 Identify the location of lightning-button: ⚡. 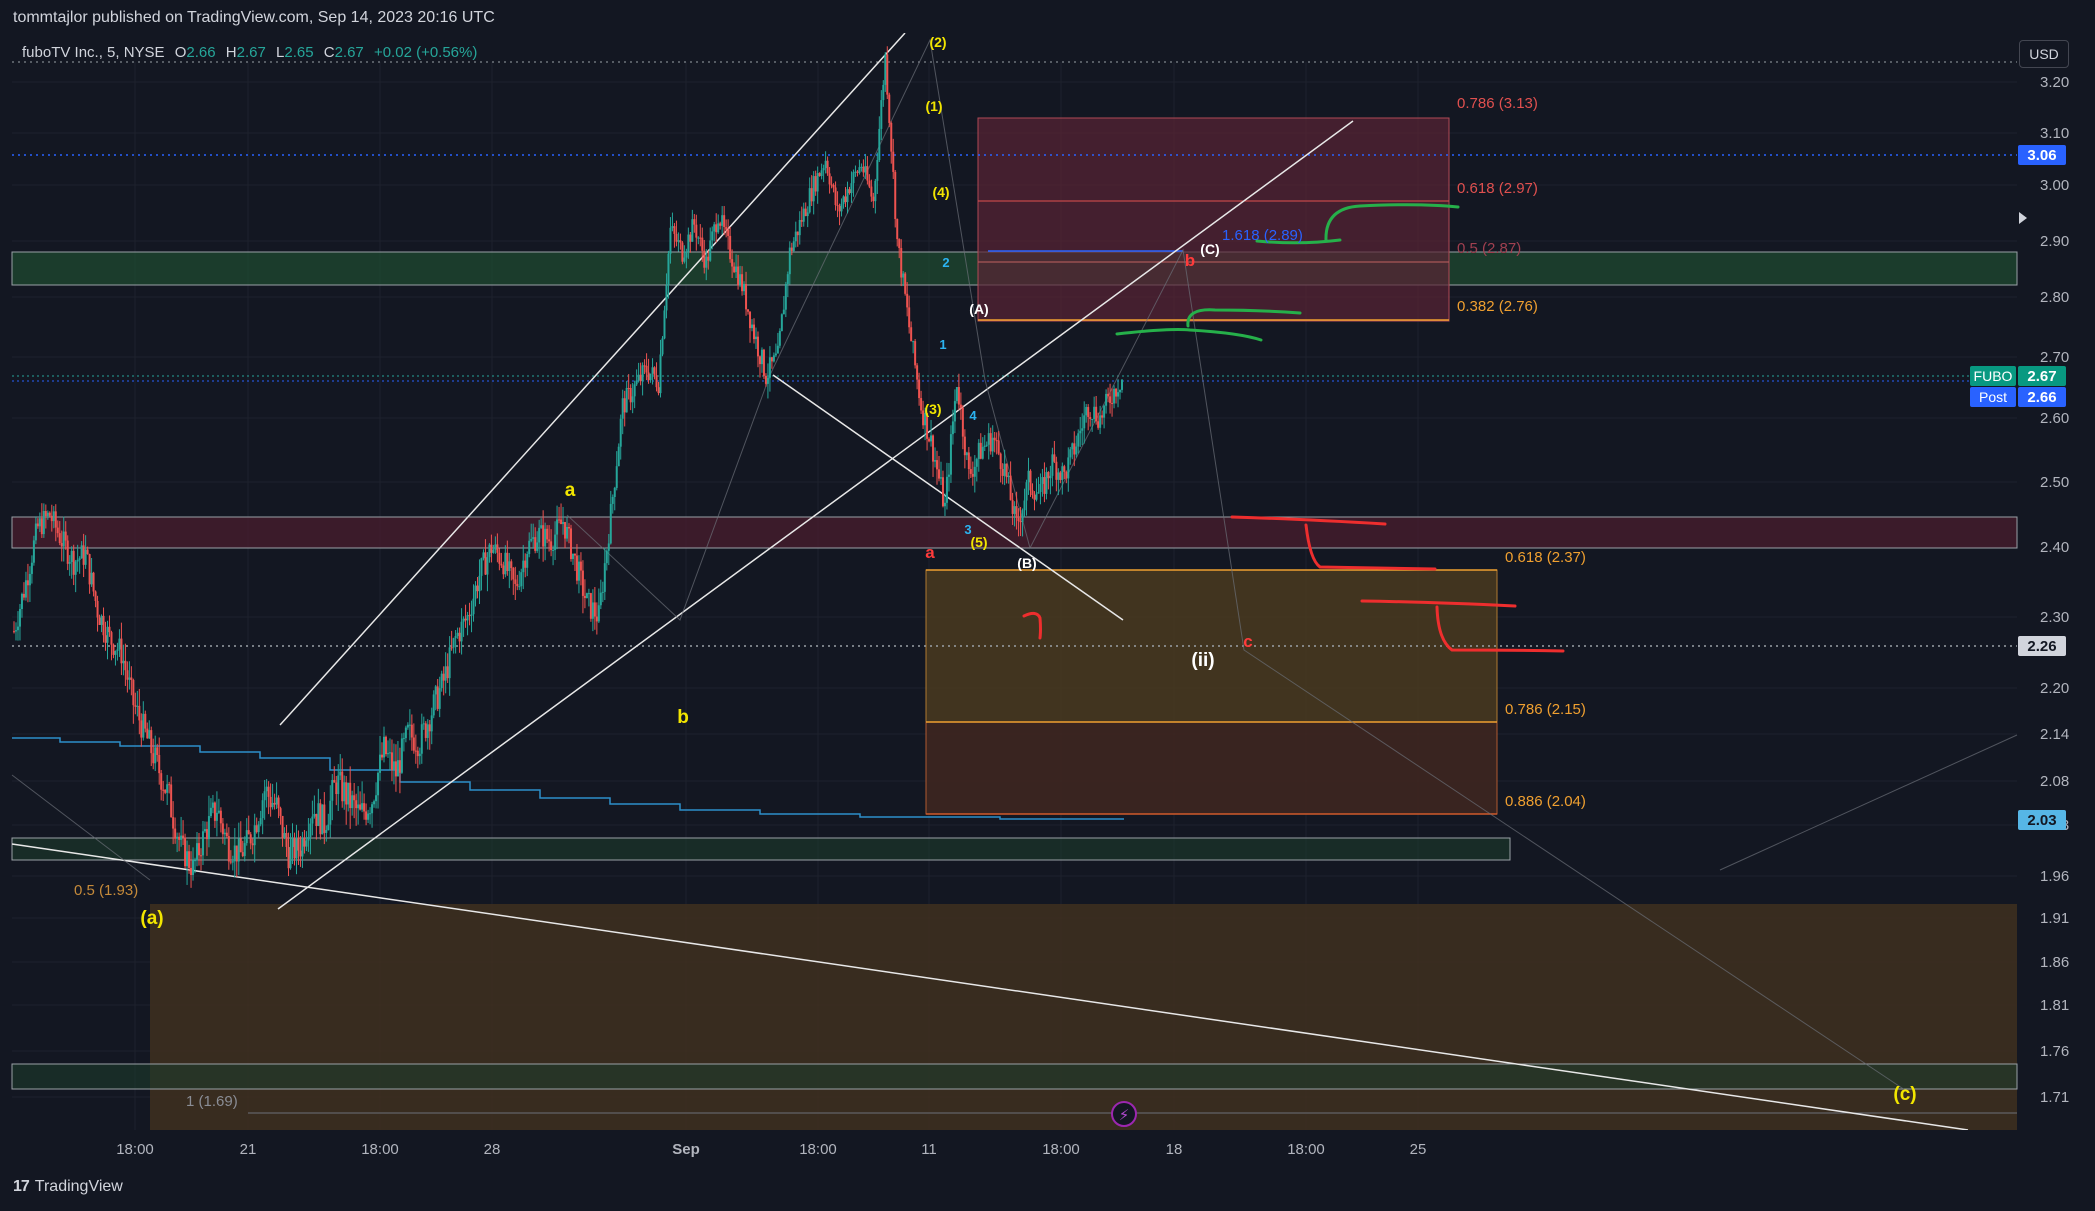
(1124, 1114).